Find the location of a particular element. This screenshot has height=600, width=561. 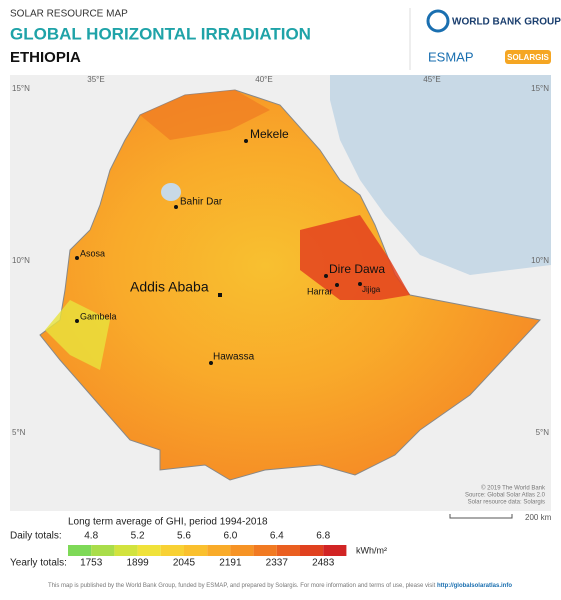

daily-label: 4.8 is located at coordinates (91, 536).